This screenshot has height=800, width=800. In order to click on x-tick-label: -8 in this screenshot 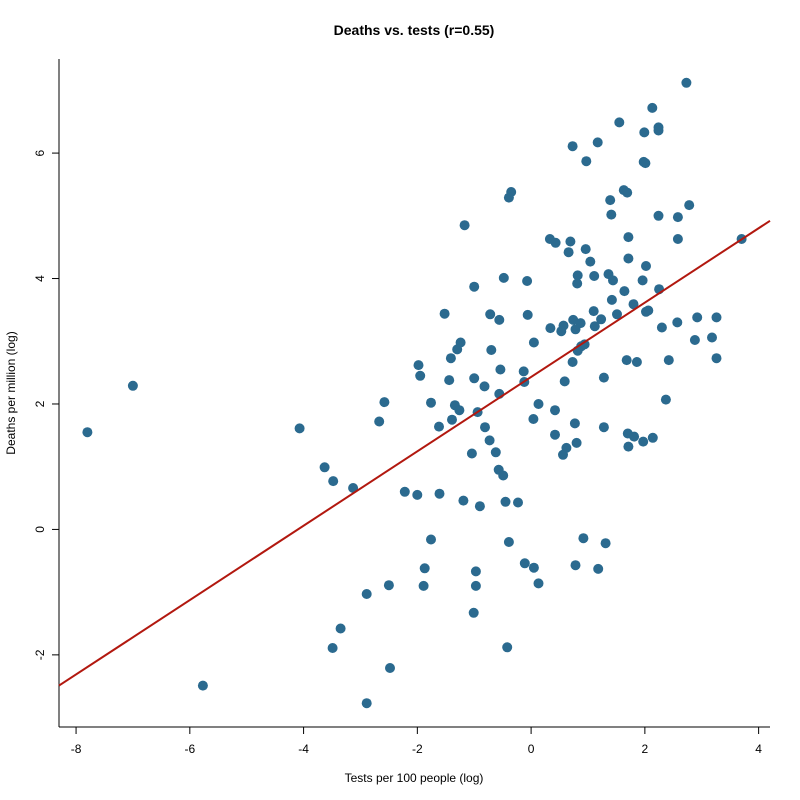, I will do `click(76, 749)`.